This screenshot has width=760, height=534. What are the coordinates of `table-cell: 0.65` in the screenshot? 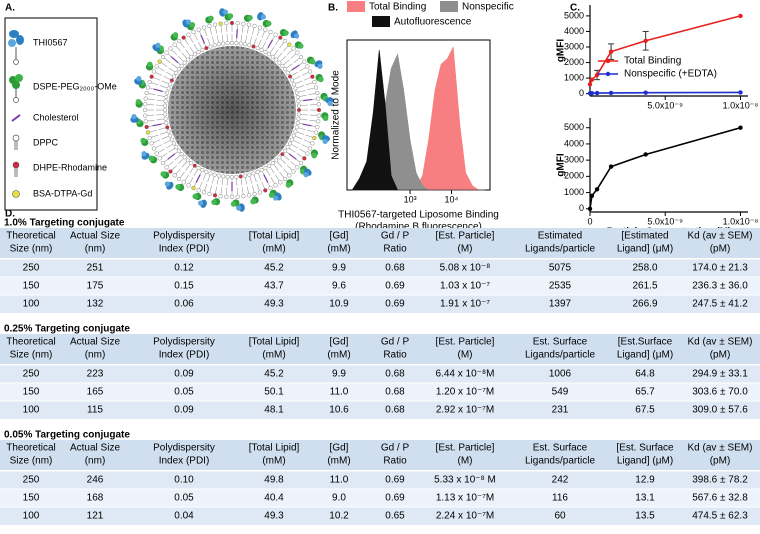 It's located at (395, 516).